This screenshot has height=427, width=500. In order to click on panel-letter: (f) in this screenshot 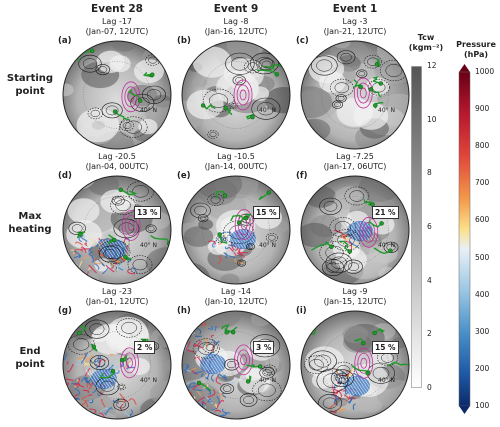, I will do `click(302, 176)`.